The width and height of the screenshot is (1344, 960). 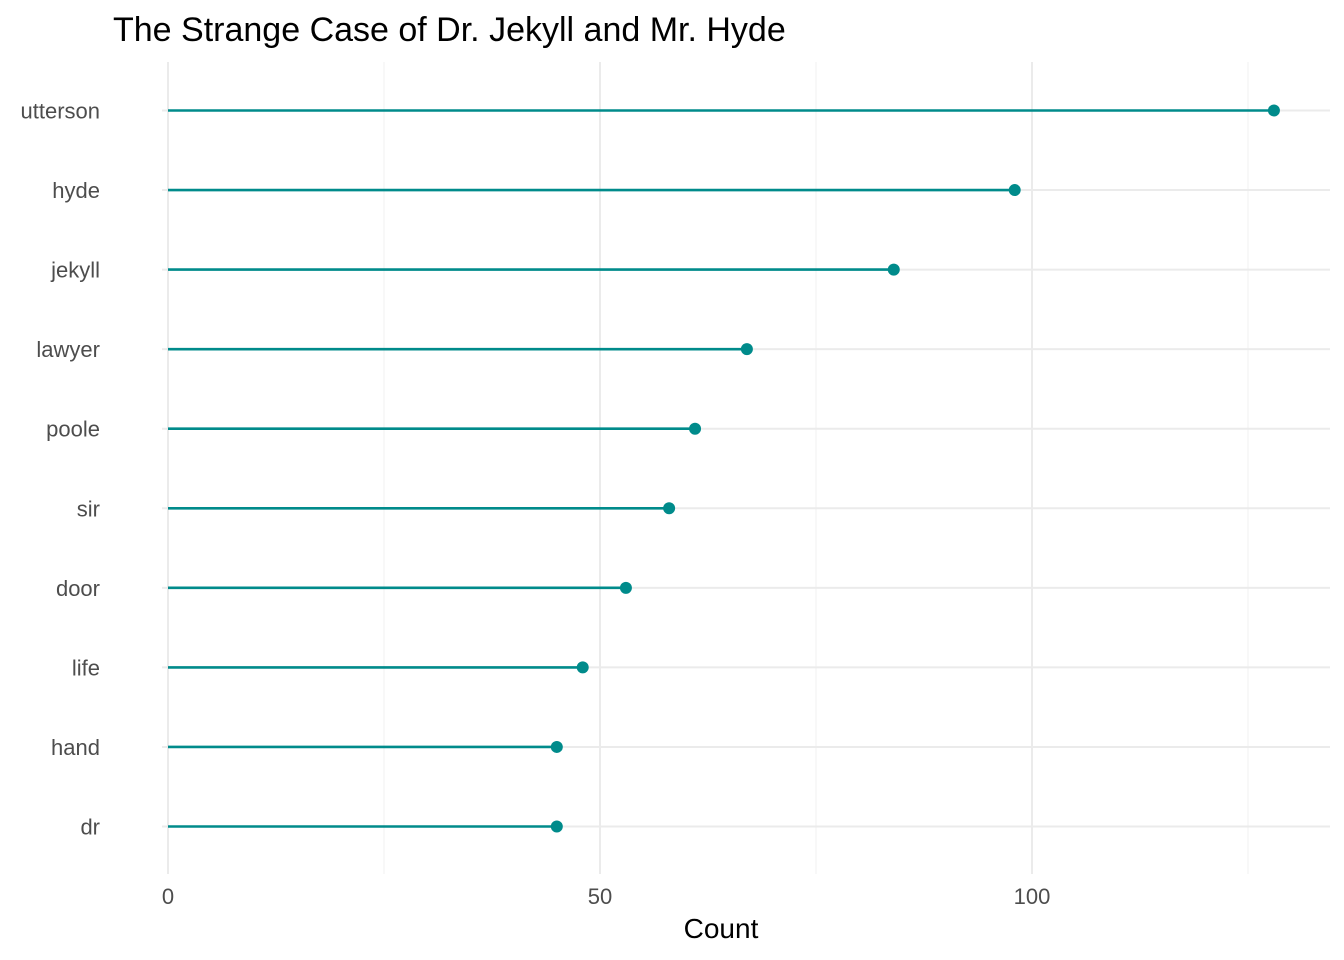 I want to click on x-tick-label-0: 0, so click(x=168, y=896).